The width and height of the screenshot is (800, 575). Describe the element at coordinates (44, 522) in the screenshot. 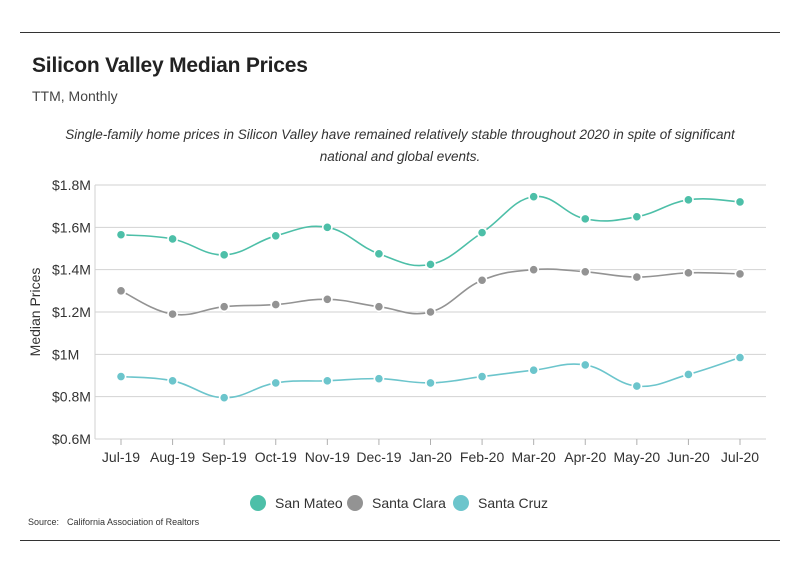

I see `source-label: Source:` at that location.